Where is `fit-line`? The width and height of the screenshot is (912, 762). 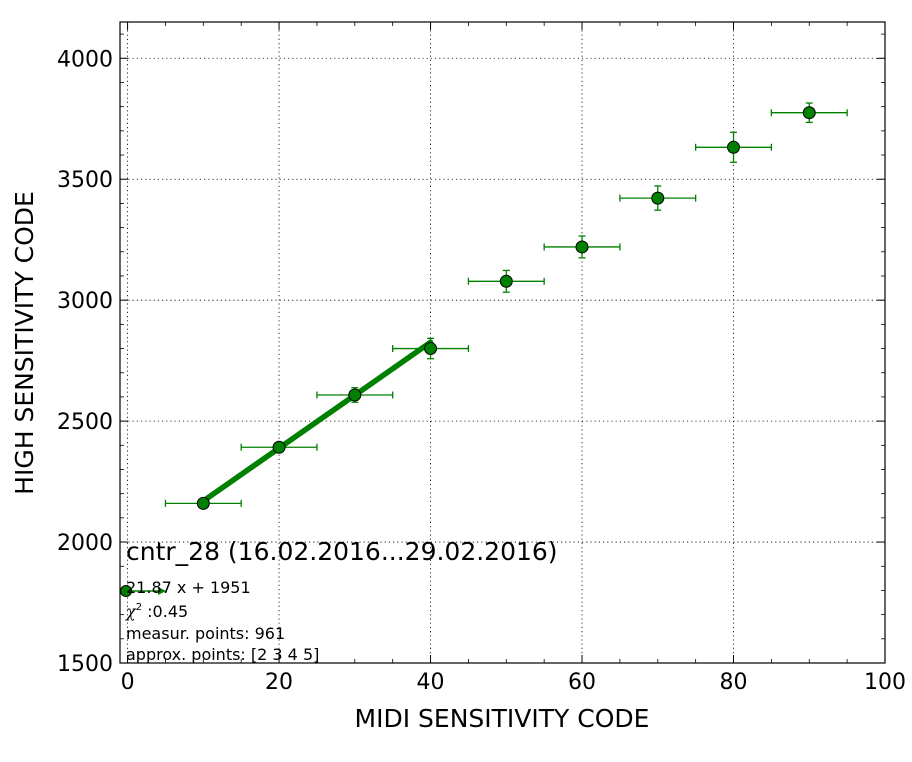
fit-line is located at coordinates (317, 421).